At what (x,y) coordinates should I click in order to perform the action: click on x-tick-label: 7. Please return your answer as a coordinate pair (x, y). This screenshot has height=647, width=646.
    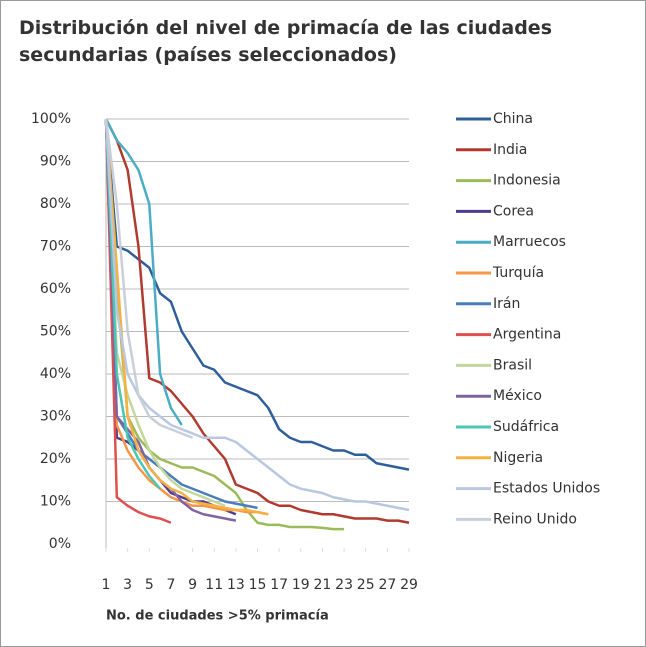
    Looking at the image, I should click on (170, 585).